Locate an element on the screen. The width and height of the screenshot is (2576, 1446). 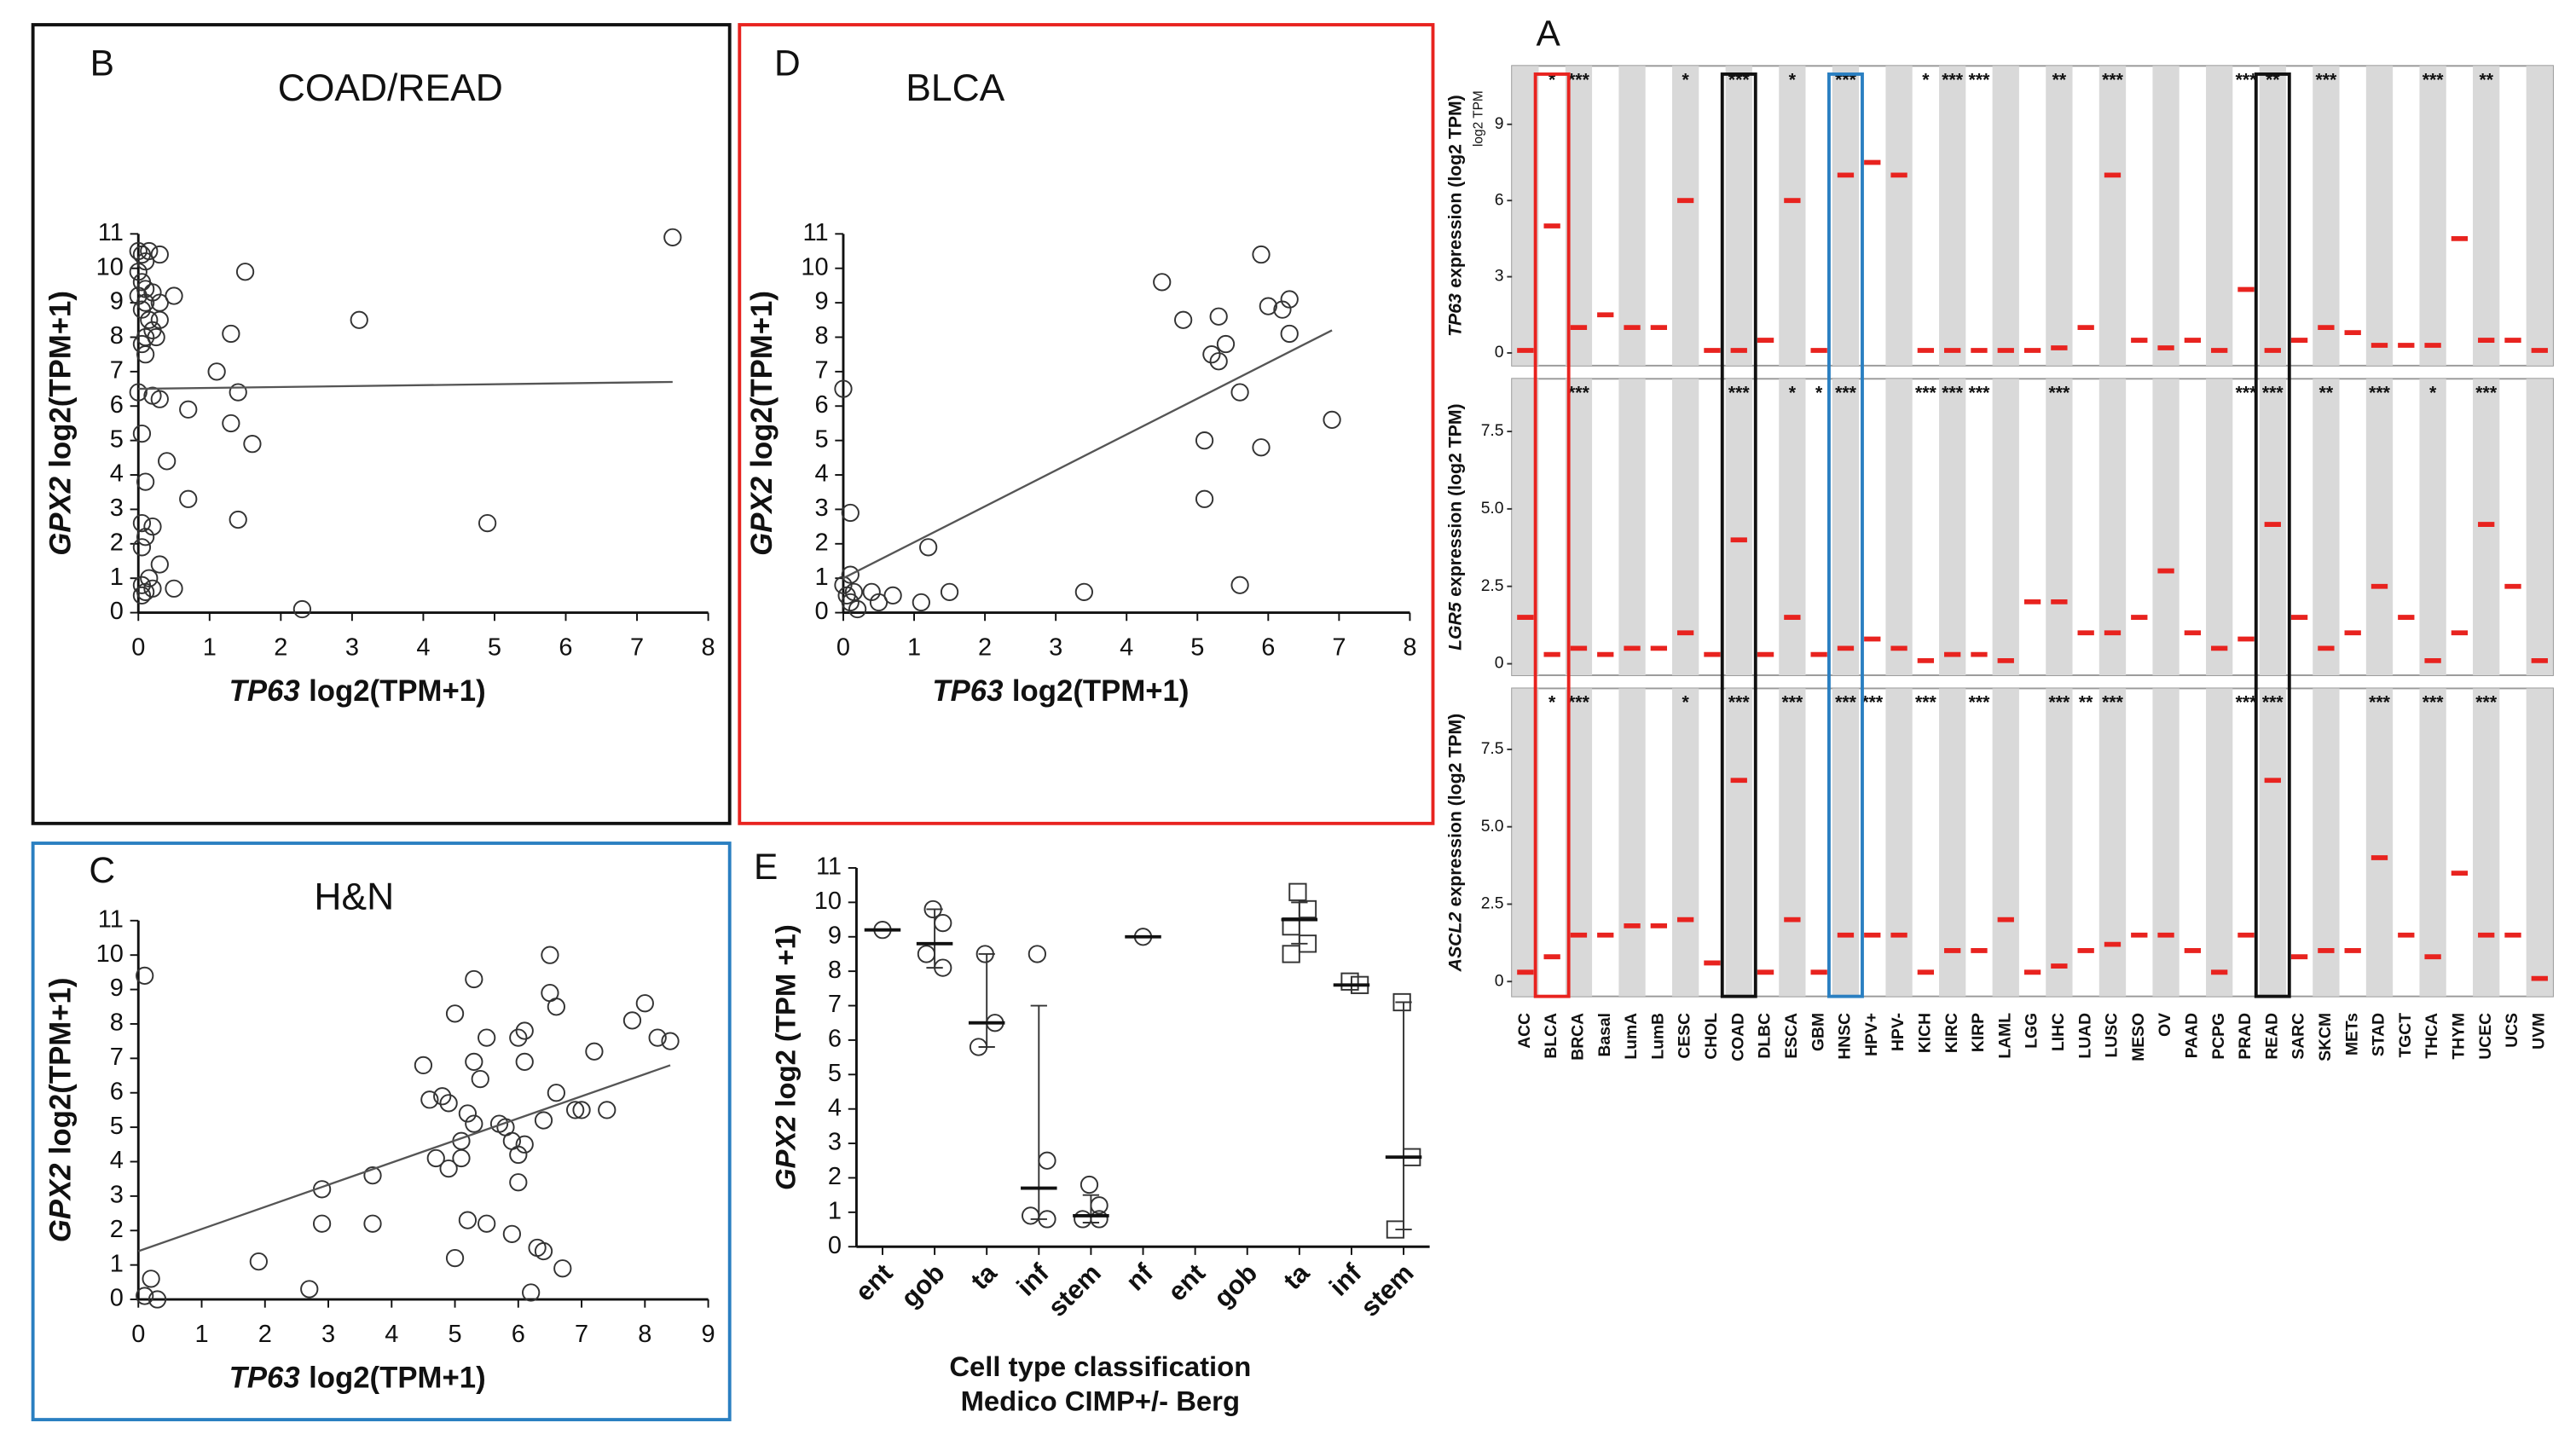
x-tick-label: ta is located at coordinates (984, 1277).